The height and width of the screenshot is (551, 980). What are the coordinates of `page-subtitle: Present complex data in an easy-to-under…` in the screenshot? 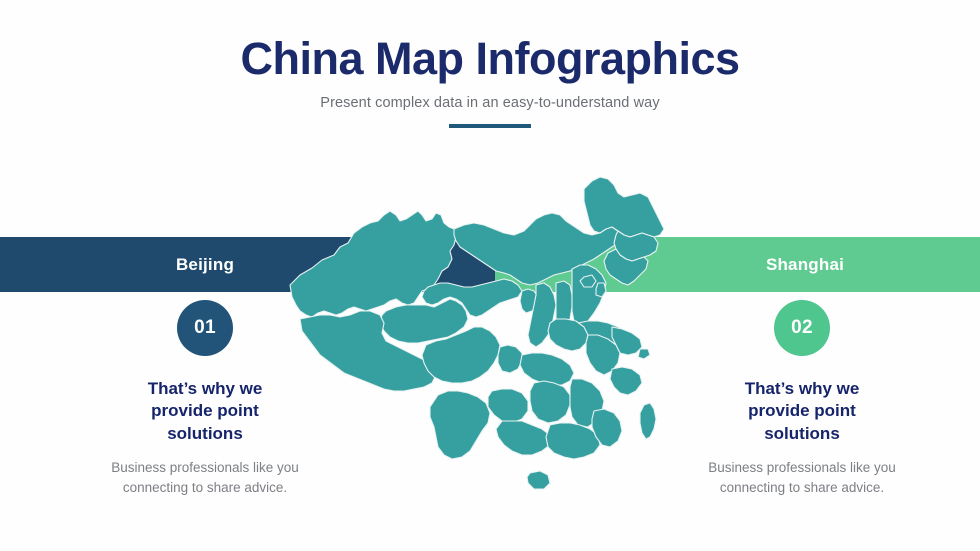 It's located at (490, 102).